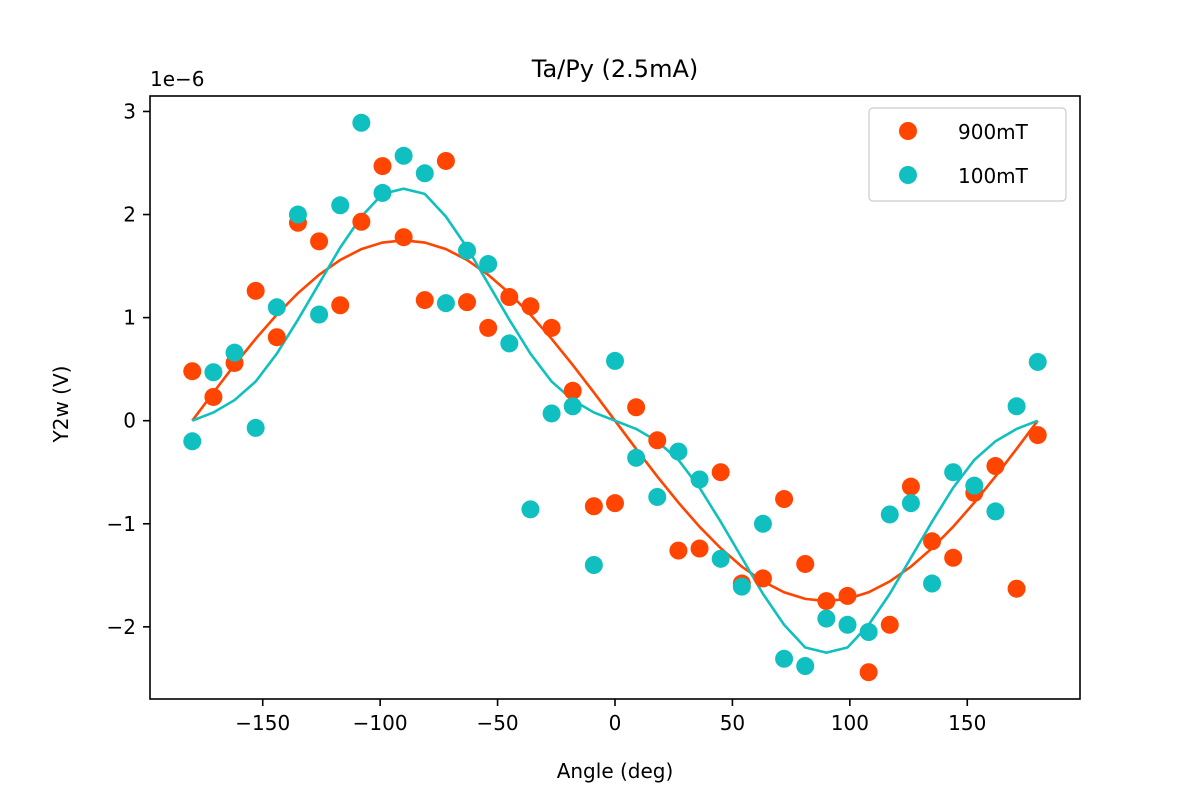  What do you see at coordinates (908, 175) in the screenshot?
I see `legend-marker-100mT` at bounding box center [908, 175].